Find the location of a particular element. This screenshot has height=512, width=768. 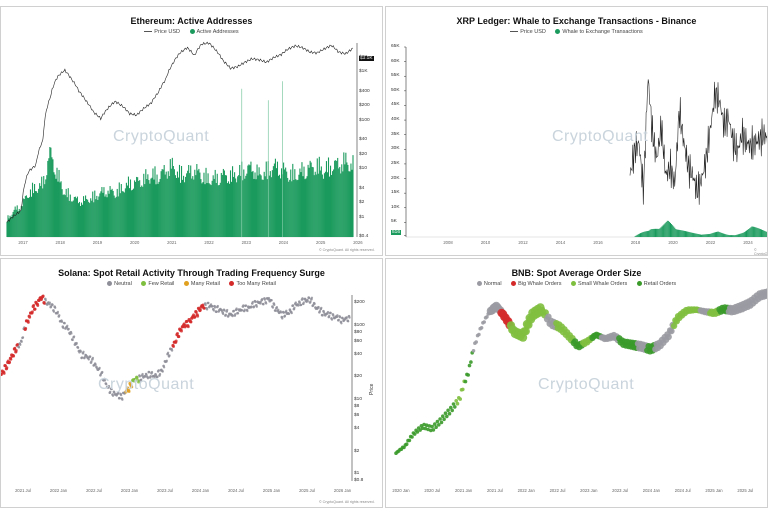

x-tick-label: 2016 is located at coordinates (598, 242).